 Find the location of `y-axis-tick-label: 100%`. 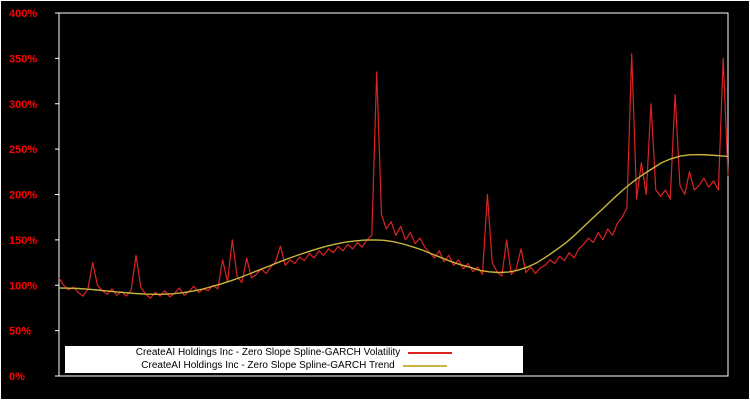

y-axis-tick-label: 100% is located at coordinates (23, 286).